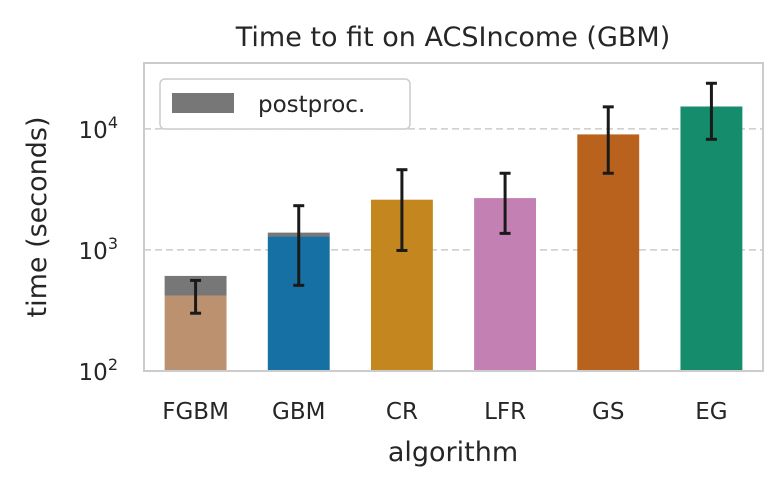 This screenshot has width=784, height=490. What do you see at coordinates (98, 370) in the screenshot?
I see `y-tick-label: 10²` at bounding box center [98, 370].